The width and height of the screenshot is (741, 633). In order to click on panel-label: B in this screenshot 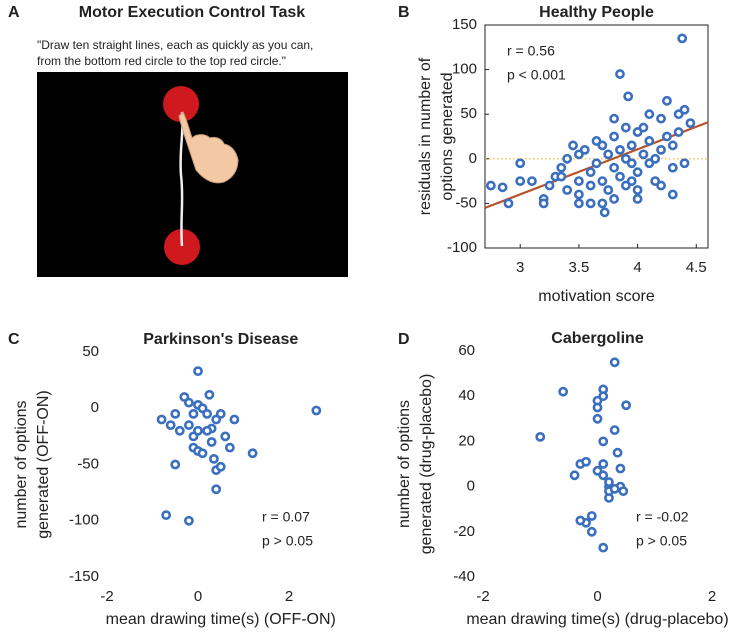, I will do `click(404, 12)`.